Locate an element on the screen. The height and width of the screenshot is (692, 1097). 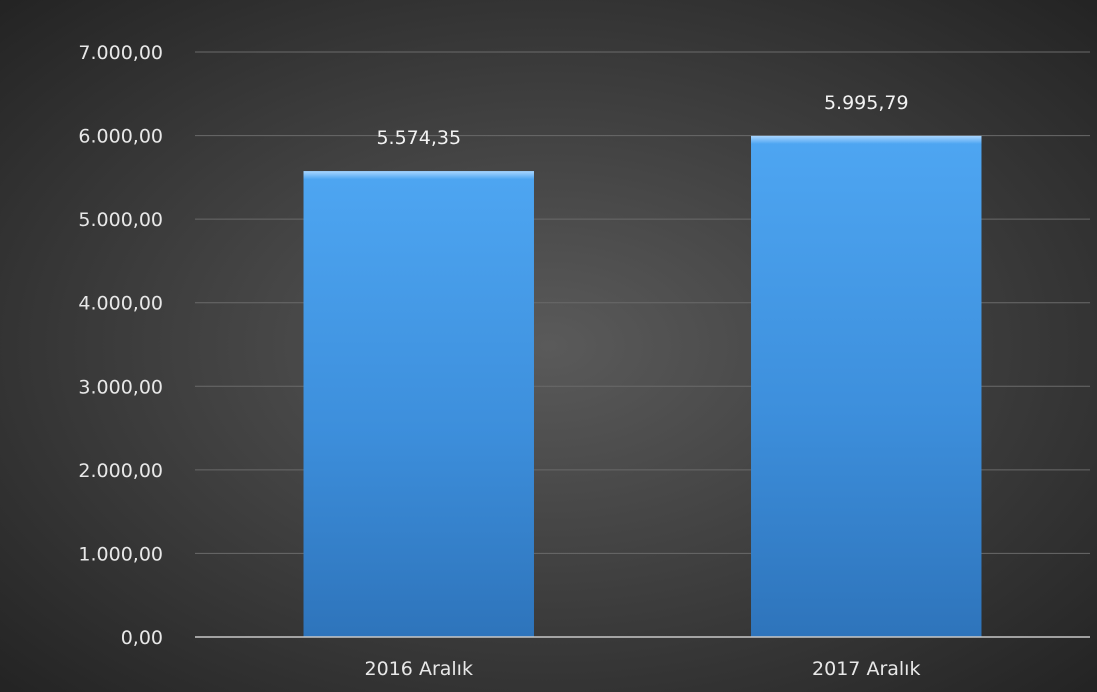
data-label: 5.995,79 is located at coordinates (866, 103).